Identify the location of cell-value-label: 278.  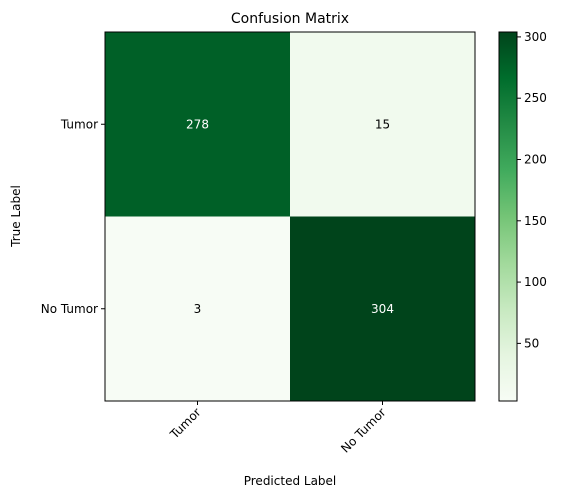
(197, 124).